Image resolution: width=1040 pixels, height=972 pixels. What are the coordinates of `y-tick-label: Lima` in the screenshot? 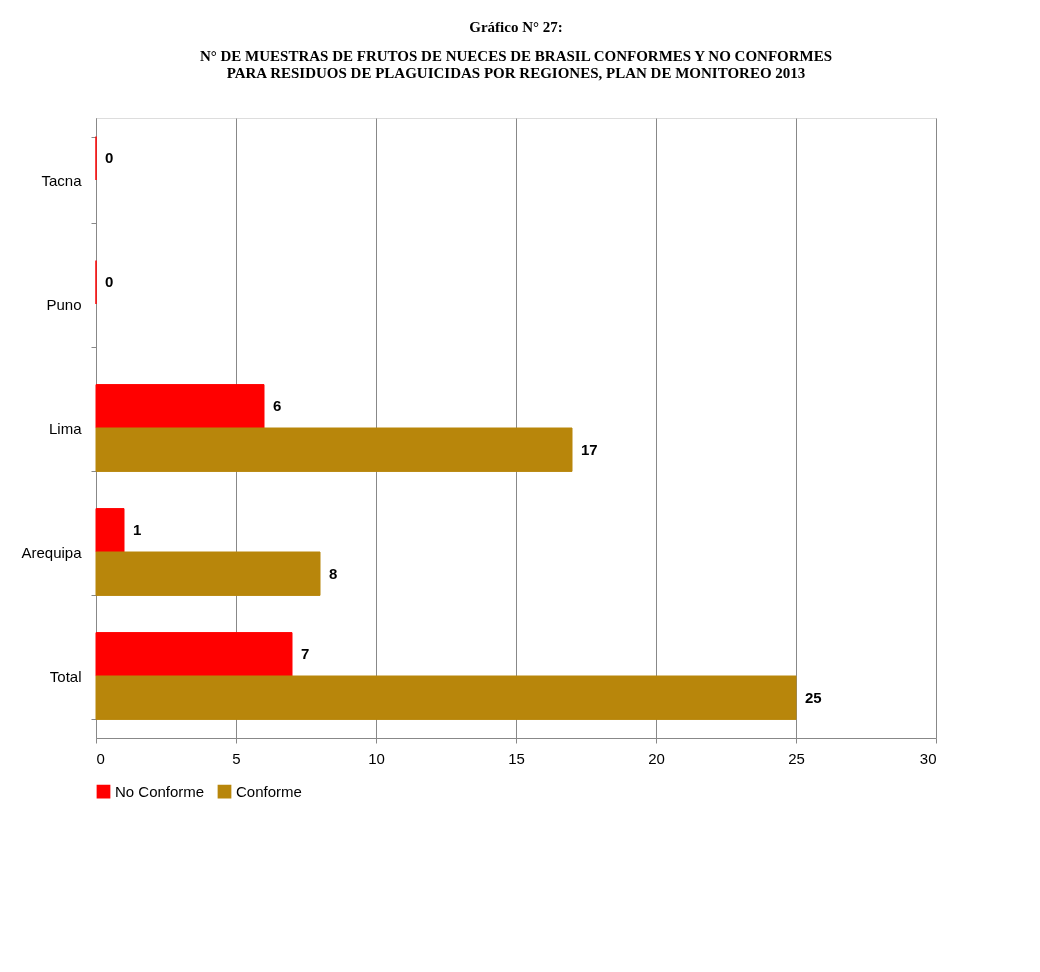 It's located at (65, 428).